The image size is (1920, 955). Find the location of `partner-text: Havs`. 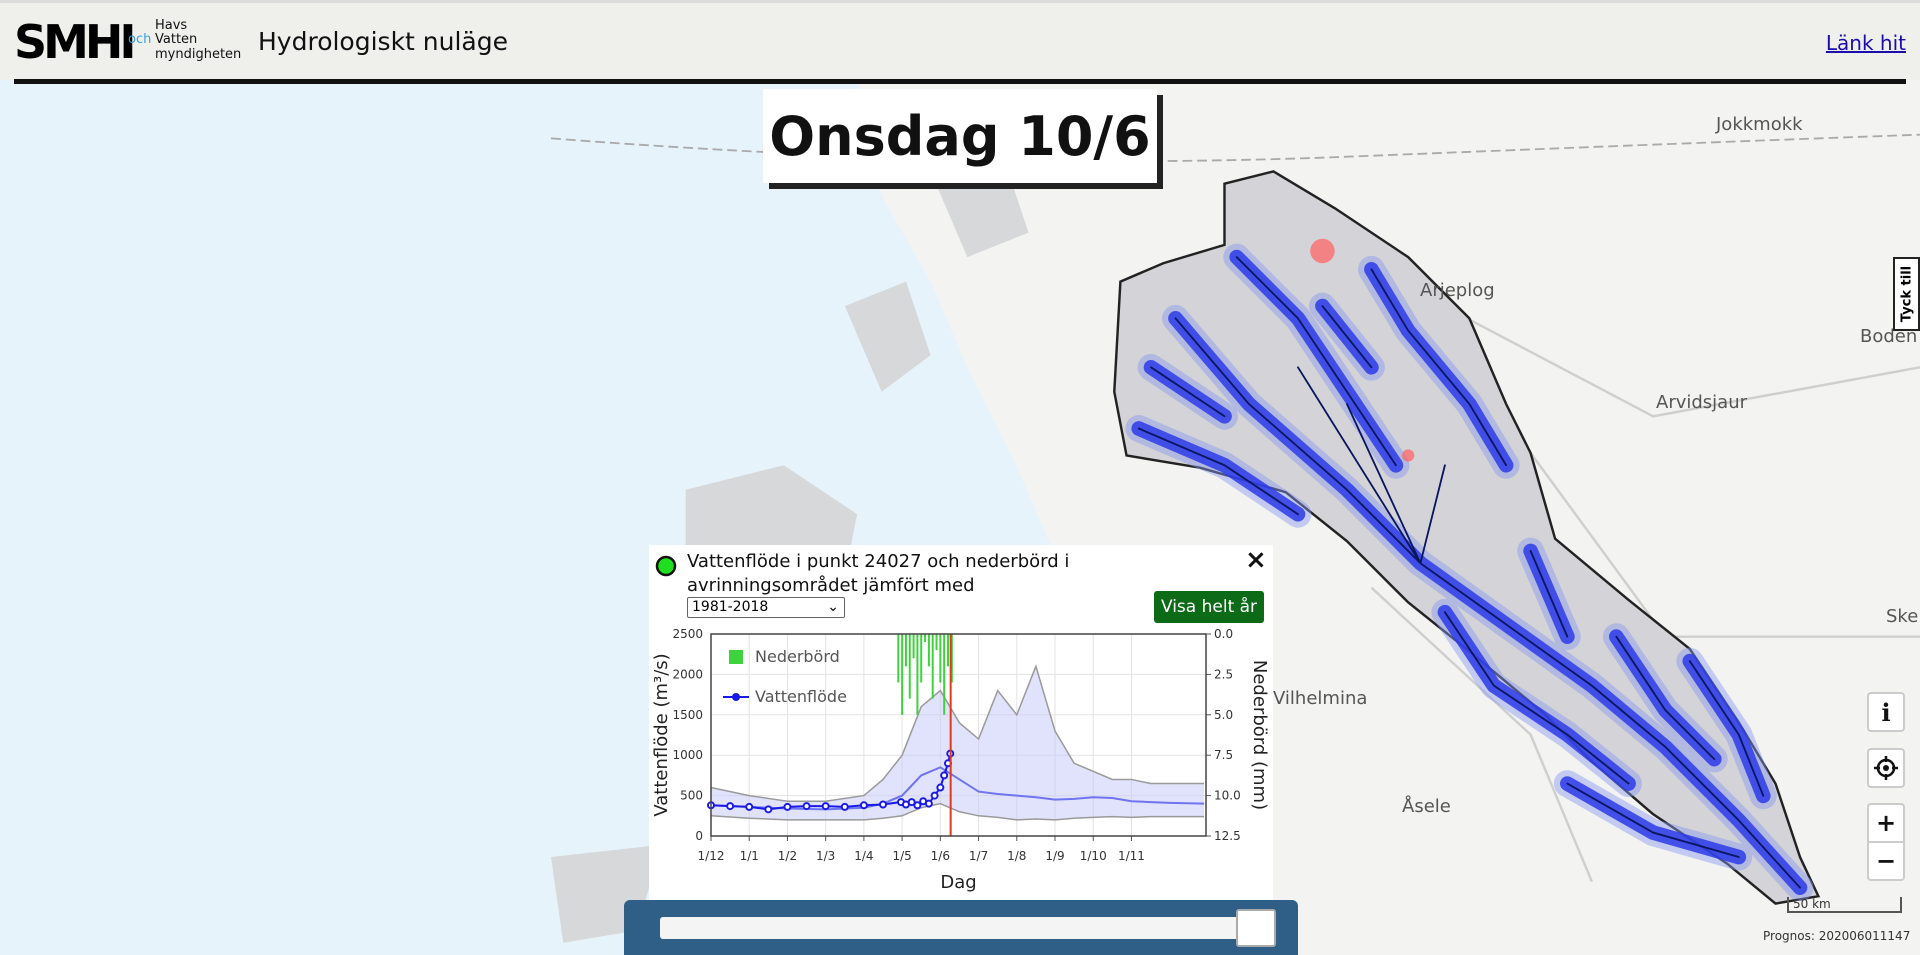

partner-text: Havs is located at coordinates (171, 25).